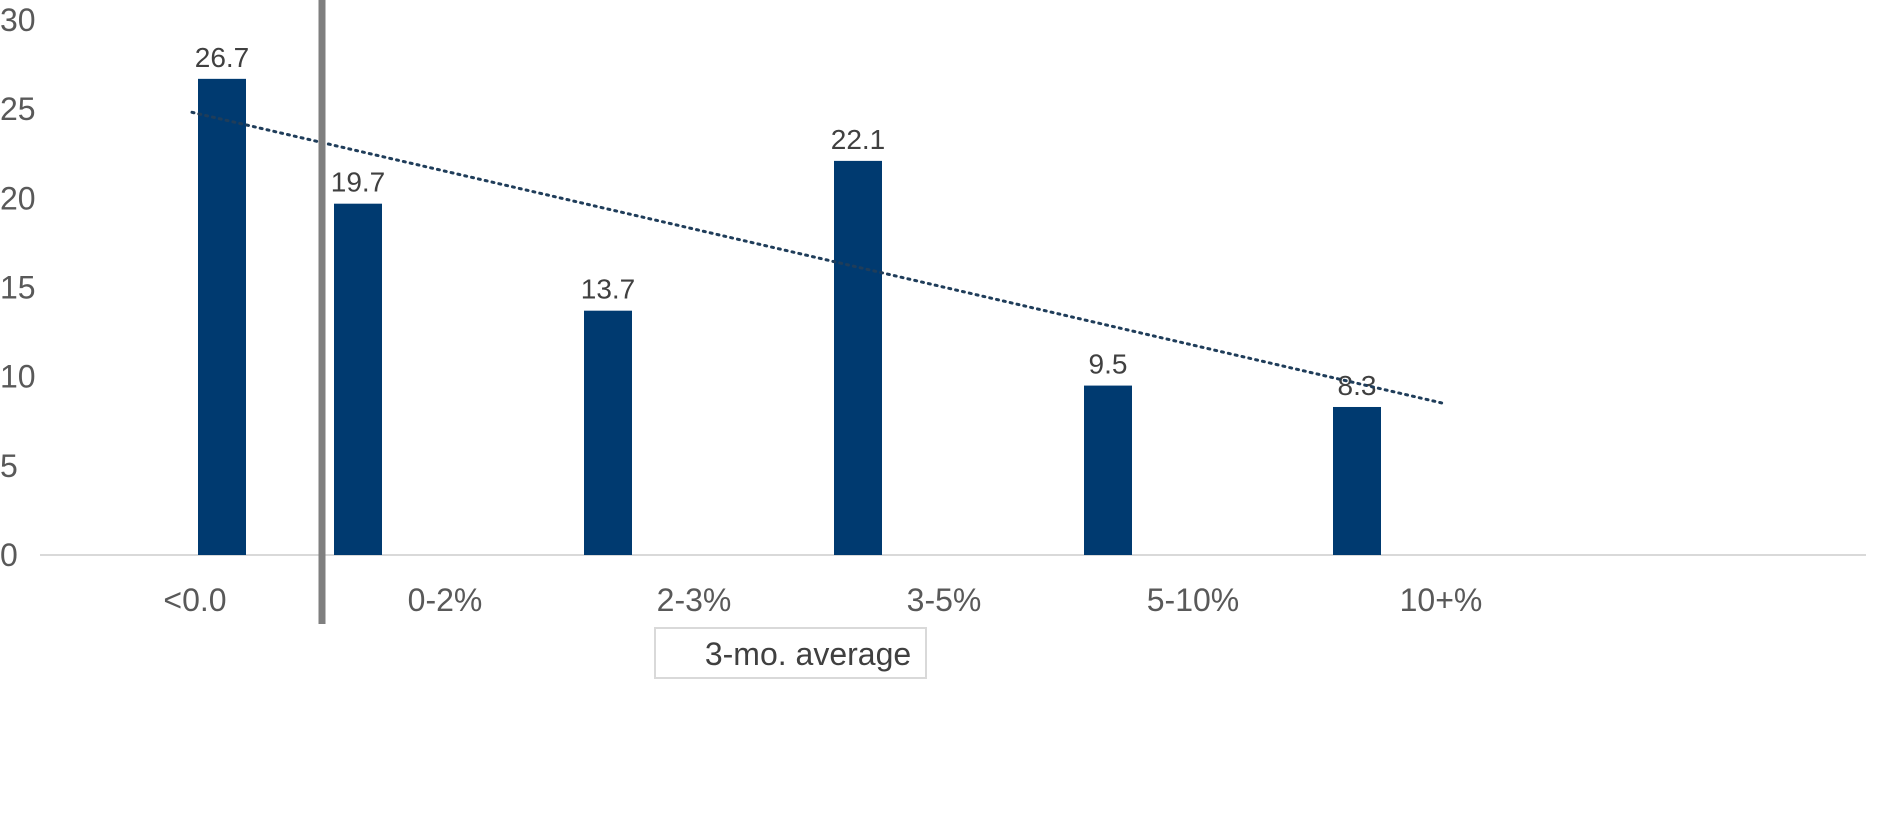 This screenshot has width=1879, height=813. What do you see at coordinates (9, 466) in the screenshot?
I see `y-tick-label: 5` at bounding box center [9, 466].